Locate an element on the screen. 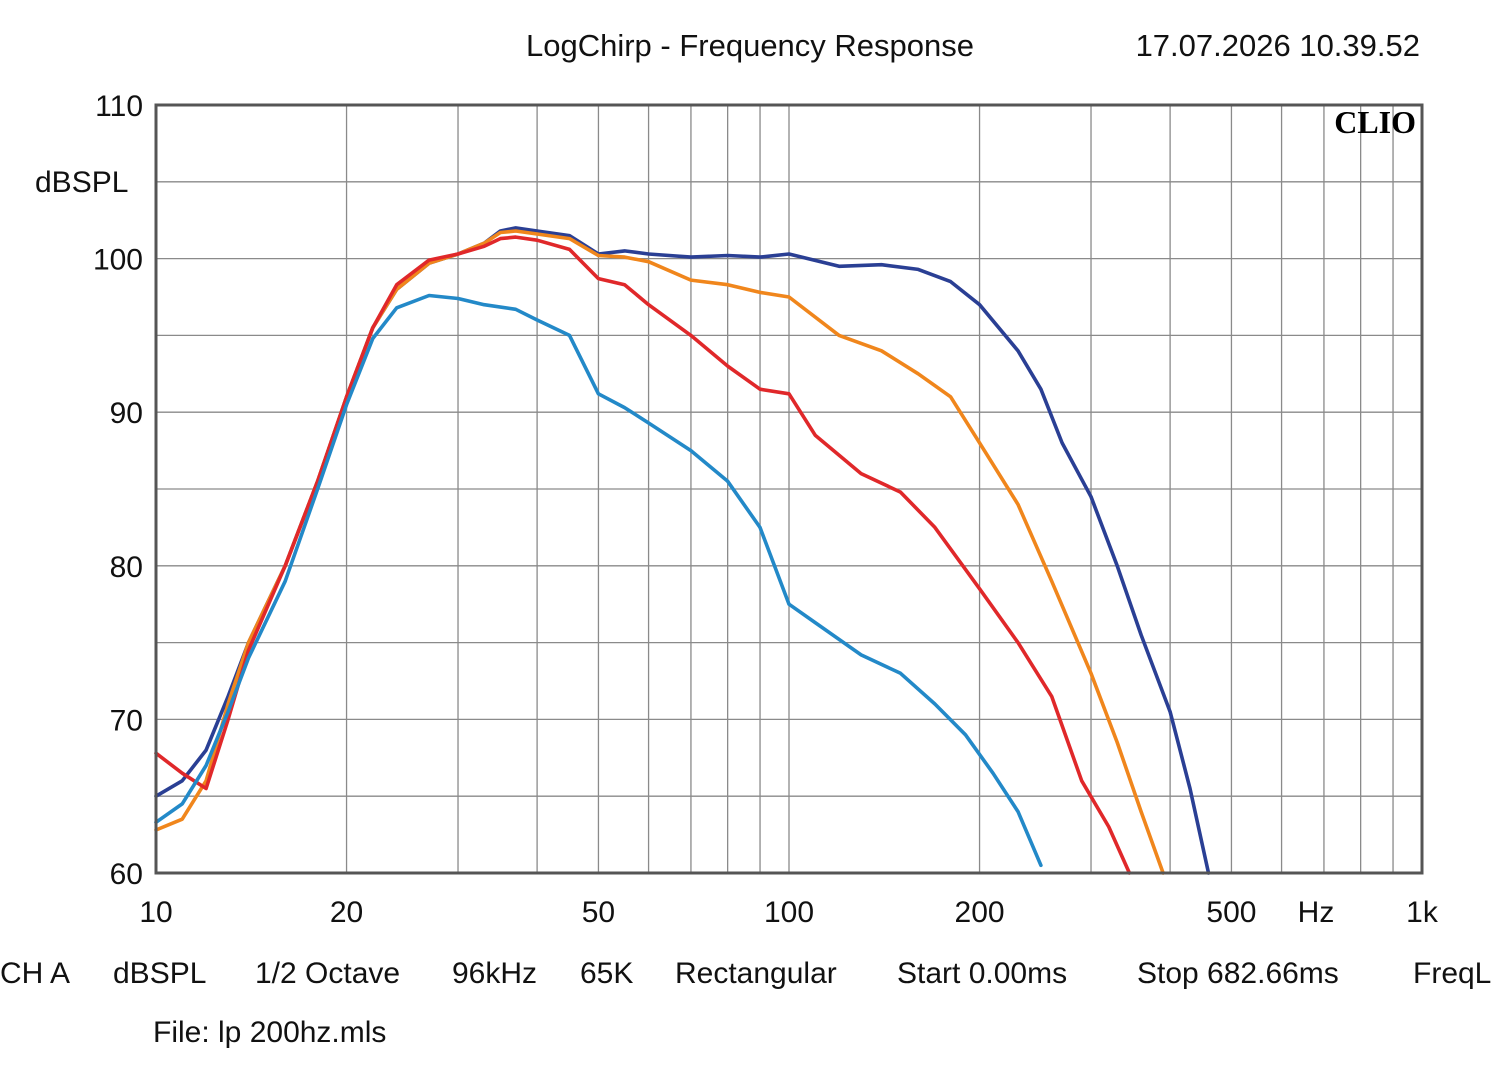 The height and width of the screenshot is (1074, 1500). x-tick-label: 100 is located at coordinates (789, 912).